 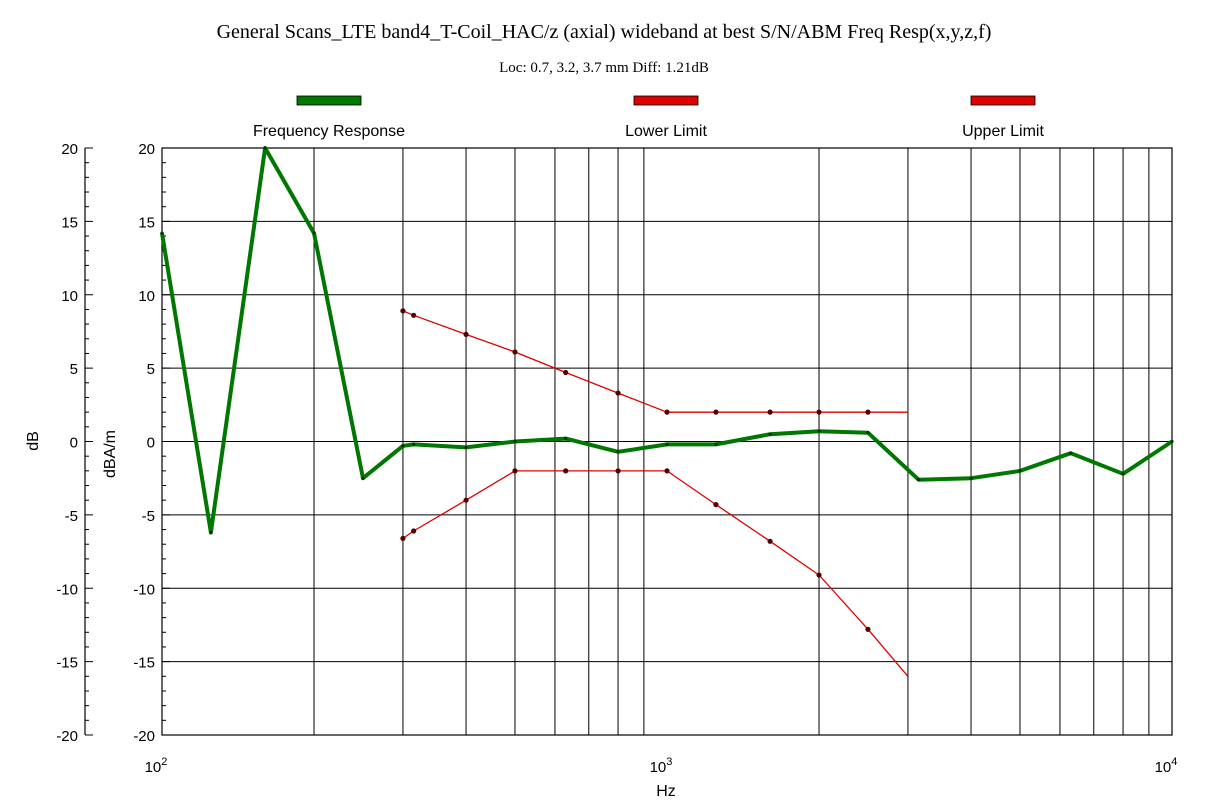 What do you see at coordinates (1003, 131) in the screenshot?
I see `legend-label-upper-limit: Upper Limit` at bounding box center [1003, 131].